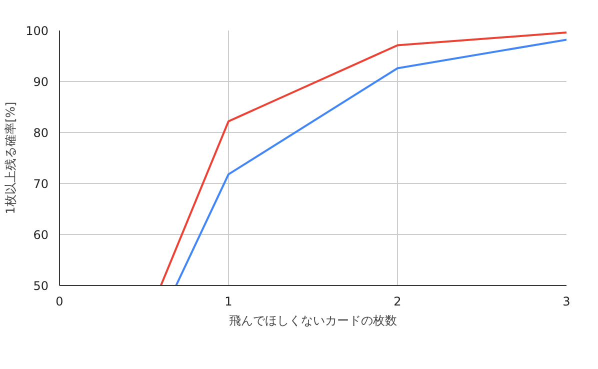  What do you see at coordinates (41, 82) in the screenshot?
I see `y-tick-label: 90` at bounding box center [41, 82].